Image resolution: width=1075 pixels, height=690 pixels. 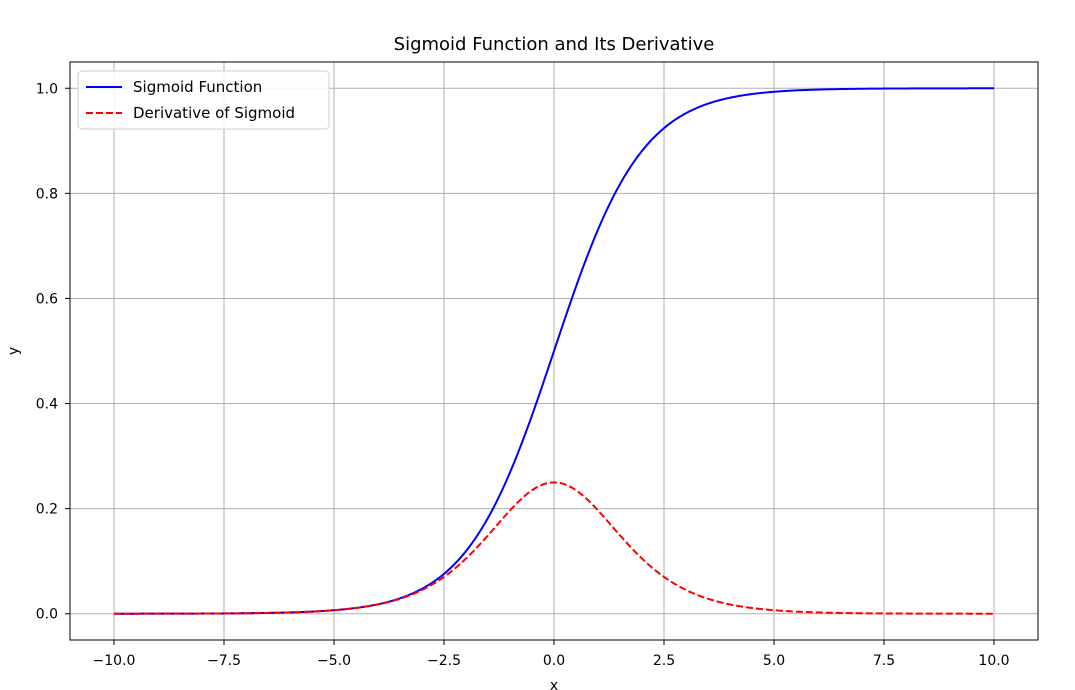 What do you see at coordinates (214, 113) in the screenshot?
I see `legend-label: Derivative of Sigmoid` at bounding box center [214, 113].